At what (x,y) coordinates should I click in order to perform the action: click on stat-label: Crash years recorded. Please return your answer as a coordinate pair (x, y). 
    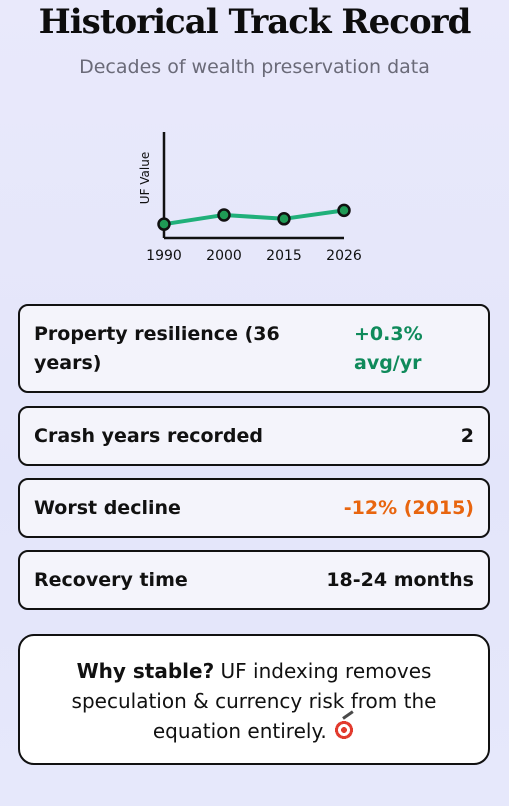
    Looking at the image, I should click on (149, 436).